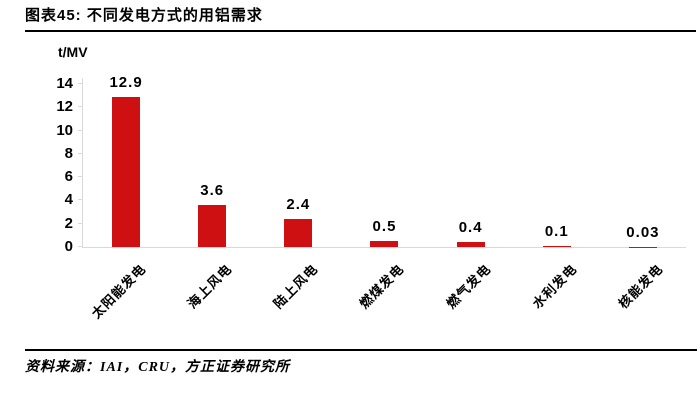 The image size is (700, 404). What do you see at coordinates (298, 205) in the screenshot?
I see `bar-value-label: 2.4` at bounding box center [298, 205].